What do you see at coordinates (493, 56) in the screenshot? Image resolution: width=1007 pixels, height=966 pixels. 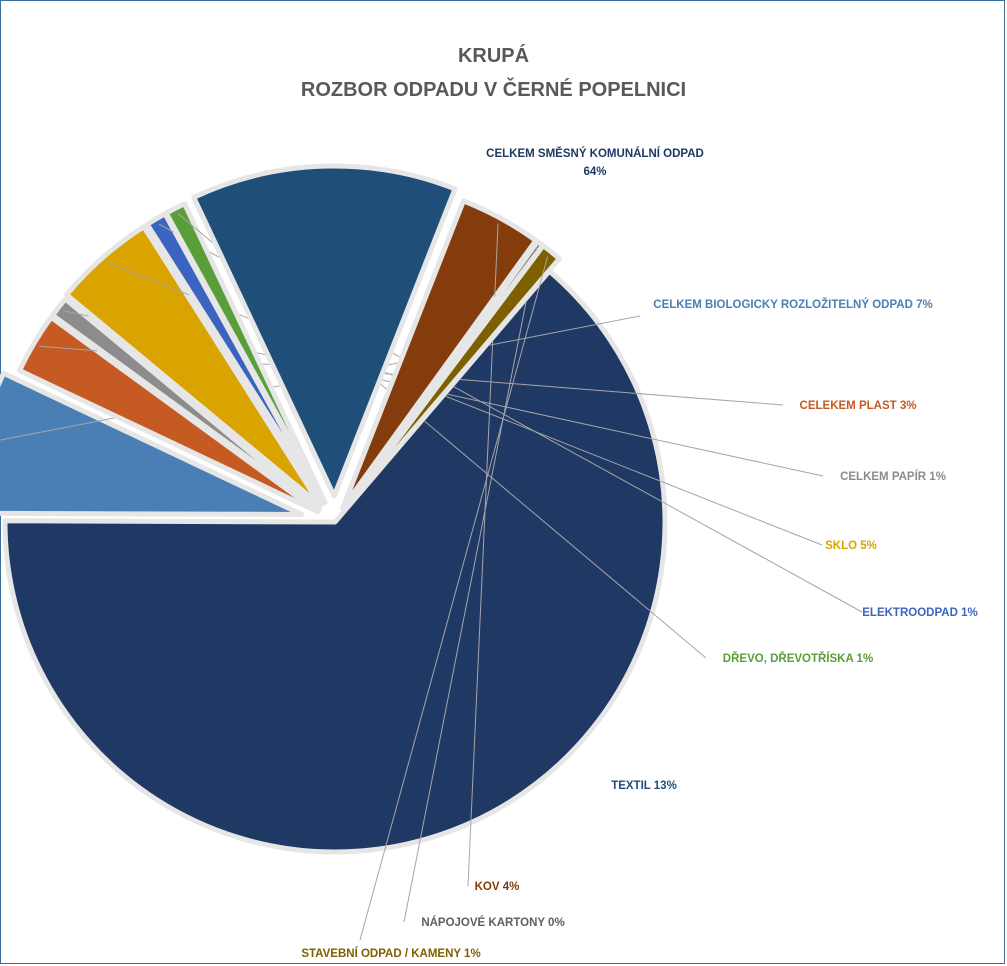 I see `chart-title: KRUPÁ` at bounding box center [493, 56].